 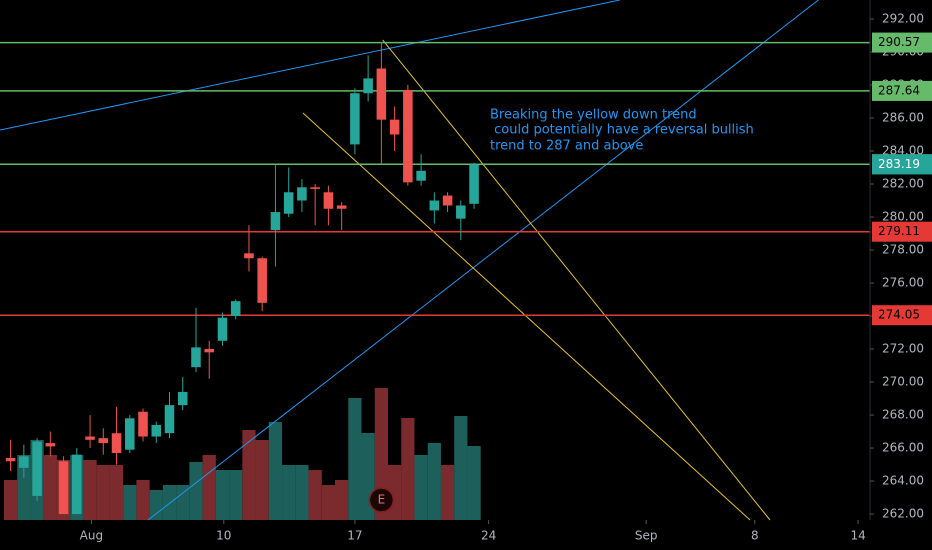 I want to click on y-tick-label: 280.00, so click(x=903, y=217).